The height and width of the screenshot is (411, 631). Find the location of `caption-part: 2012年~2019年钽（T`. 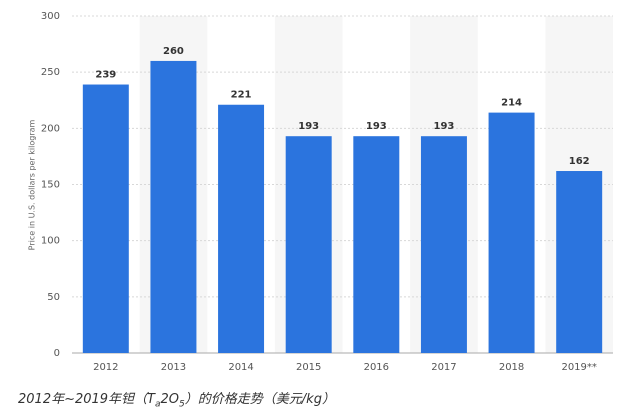

caption-part: 2012年~2019年钽（T is located at coordinates (87, 399).